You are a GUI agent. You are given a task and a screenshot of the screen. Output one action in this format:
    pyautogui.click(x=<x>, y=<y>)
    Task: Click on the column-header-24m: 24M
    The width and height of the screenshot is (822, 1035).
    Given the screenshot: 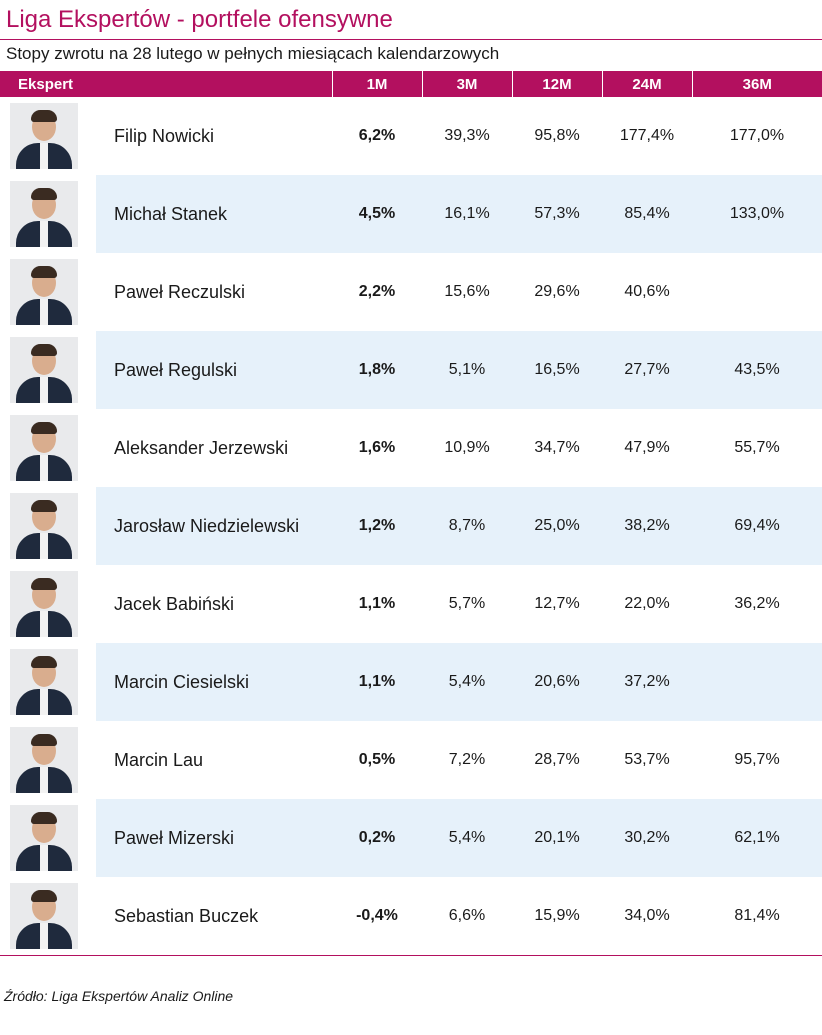 What is the action you would take?
    pyautogui.click(x=646, y=84)
    